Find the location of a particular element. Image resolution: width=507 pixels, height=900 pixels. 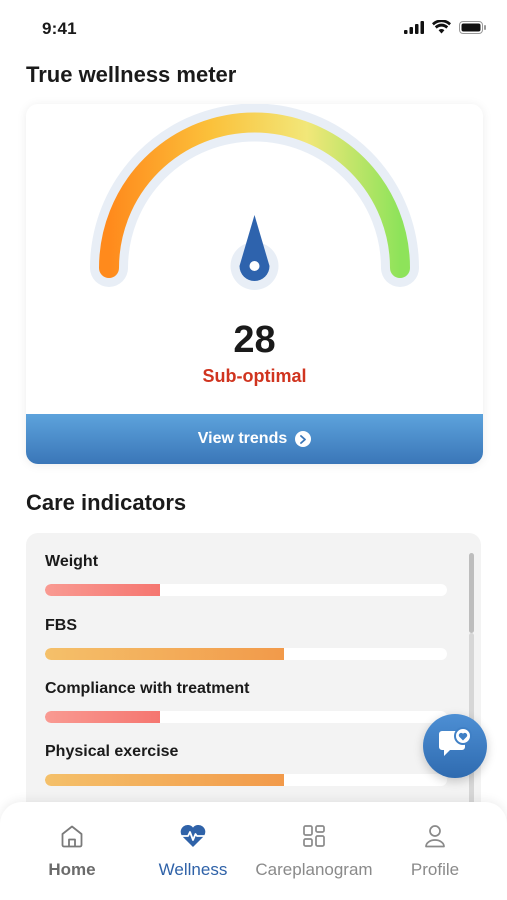

status-icons is located at coordinates (445, 27).